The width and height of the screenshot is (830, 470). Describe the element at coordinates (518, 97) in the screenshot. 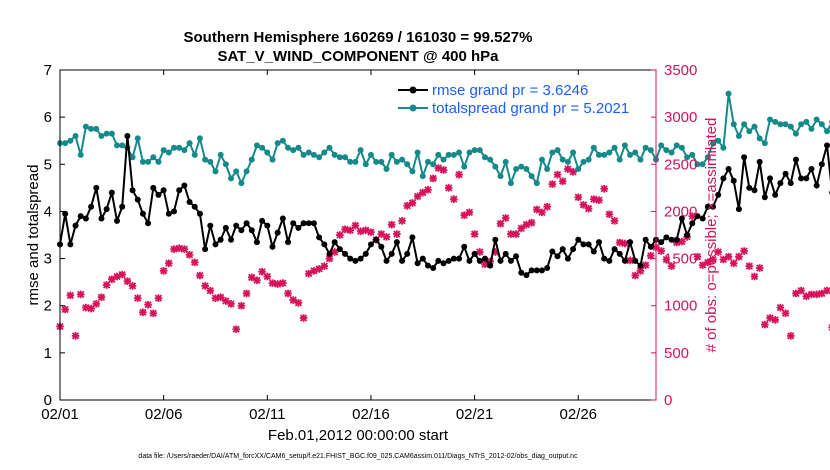

I see `legend-background` at that location.